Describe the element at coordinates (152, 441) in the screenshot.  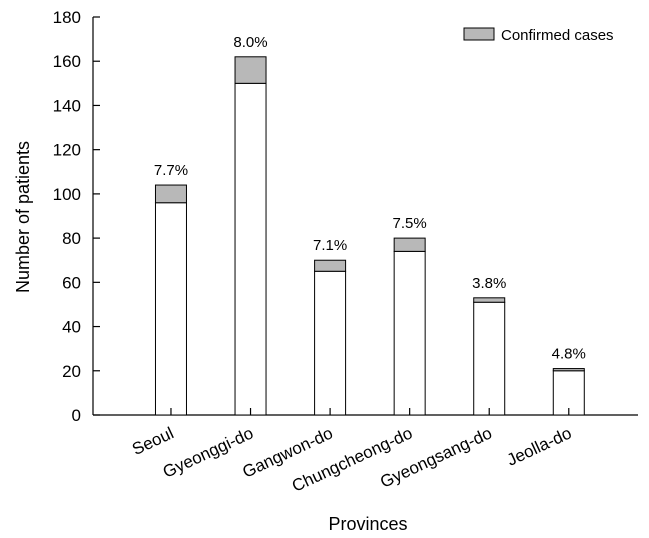
I see `x-tick-label: Seoul` at that location.